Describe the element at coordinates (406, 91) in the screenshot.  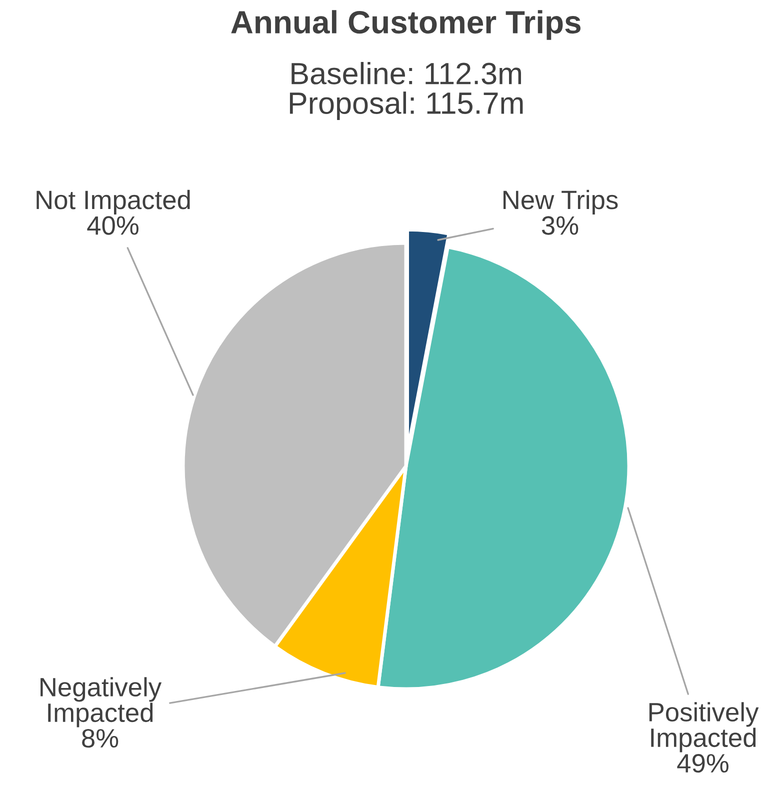
I see `chart-subtitle: Baseline: 112.3m Proposal: 115.7m` at that location.